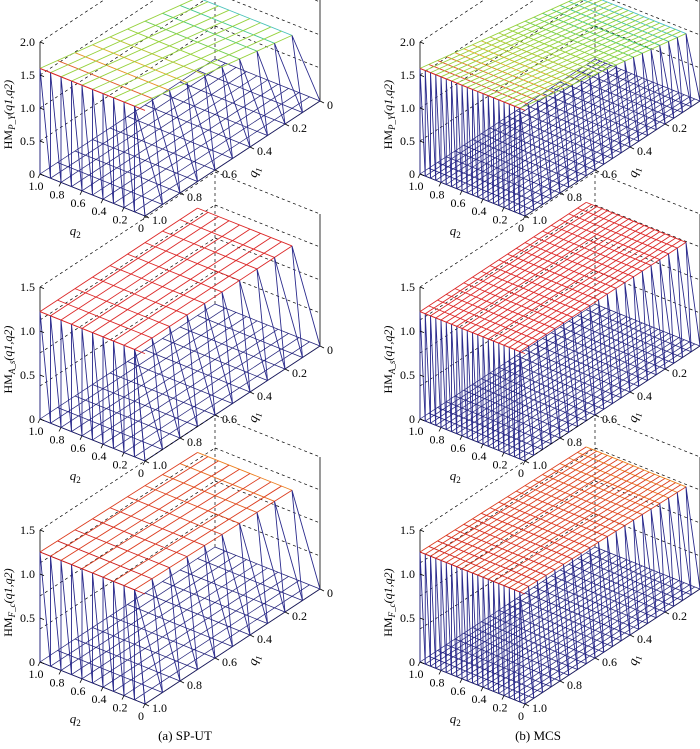 Image resolution: width=700 pixels, height=749 pixels. I want to click on z-tick-label: 1.0, so click(407, 108).